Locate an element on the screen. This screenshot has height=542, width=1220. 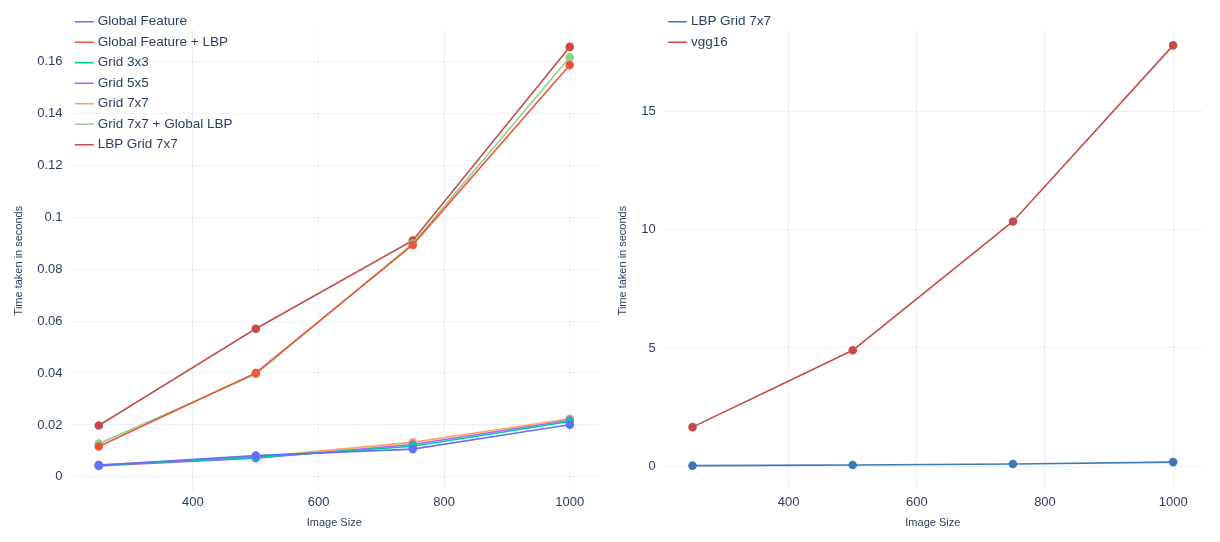
legend-label: Global Feature is located at coordinates (142, 21).